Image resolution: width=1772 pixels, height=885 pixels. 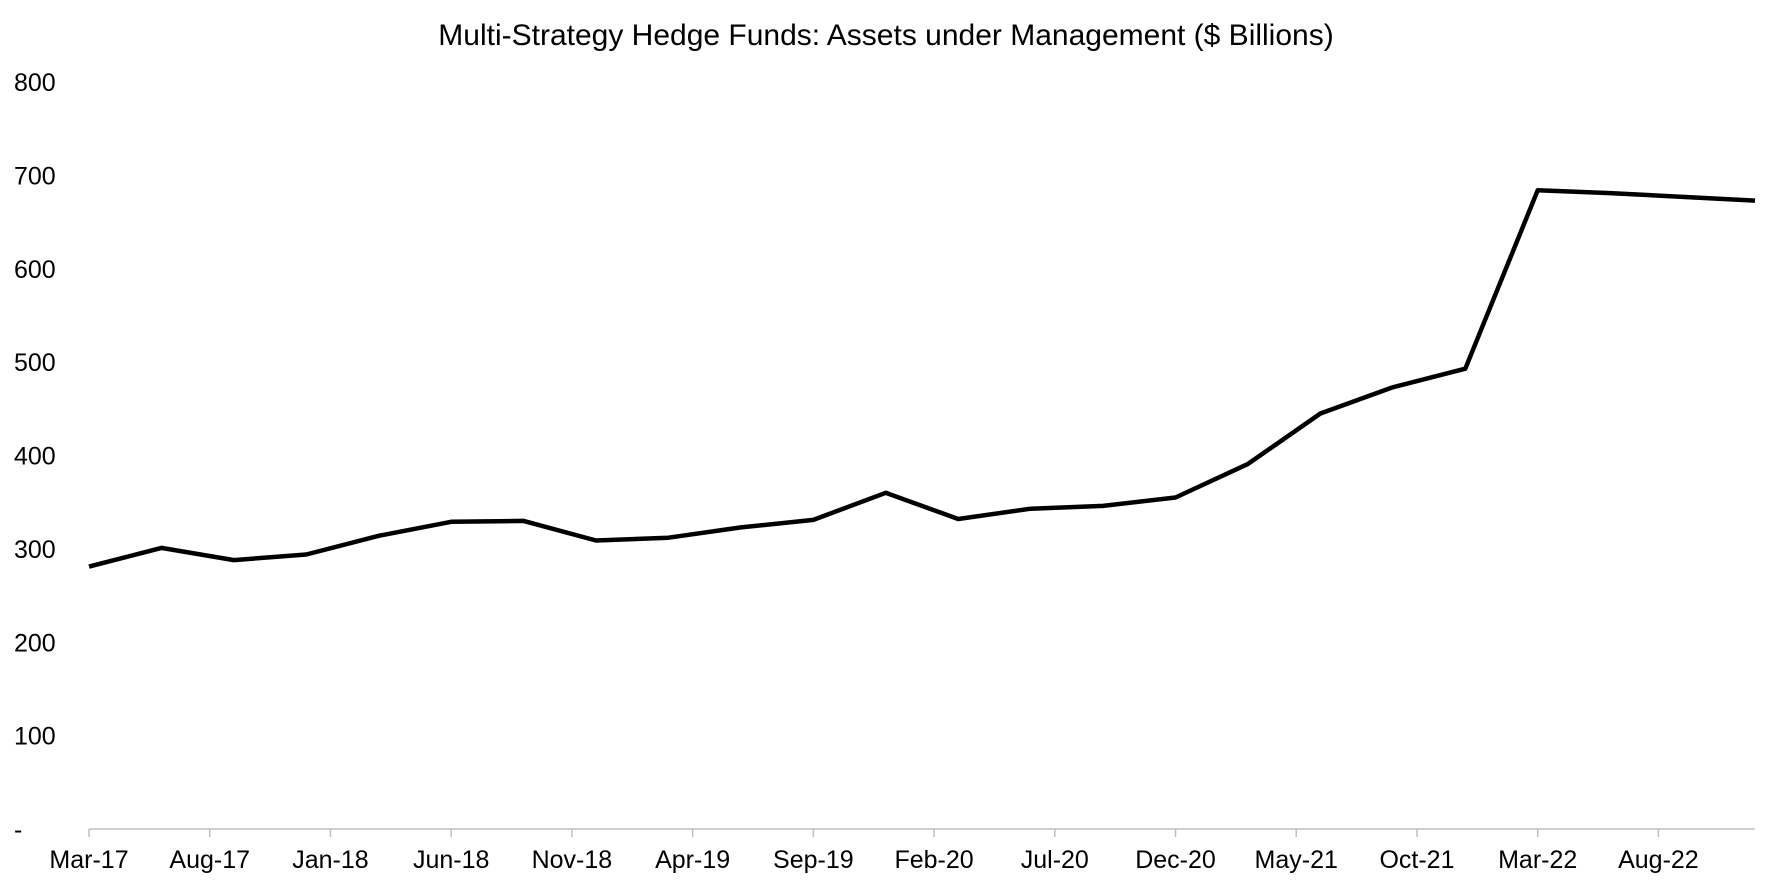 What do you see at coordinates (18, 830) in the screenshot?
I see `y-tick-label: -` at bounding box center [18, 830].